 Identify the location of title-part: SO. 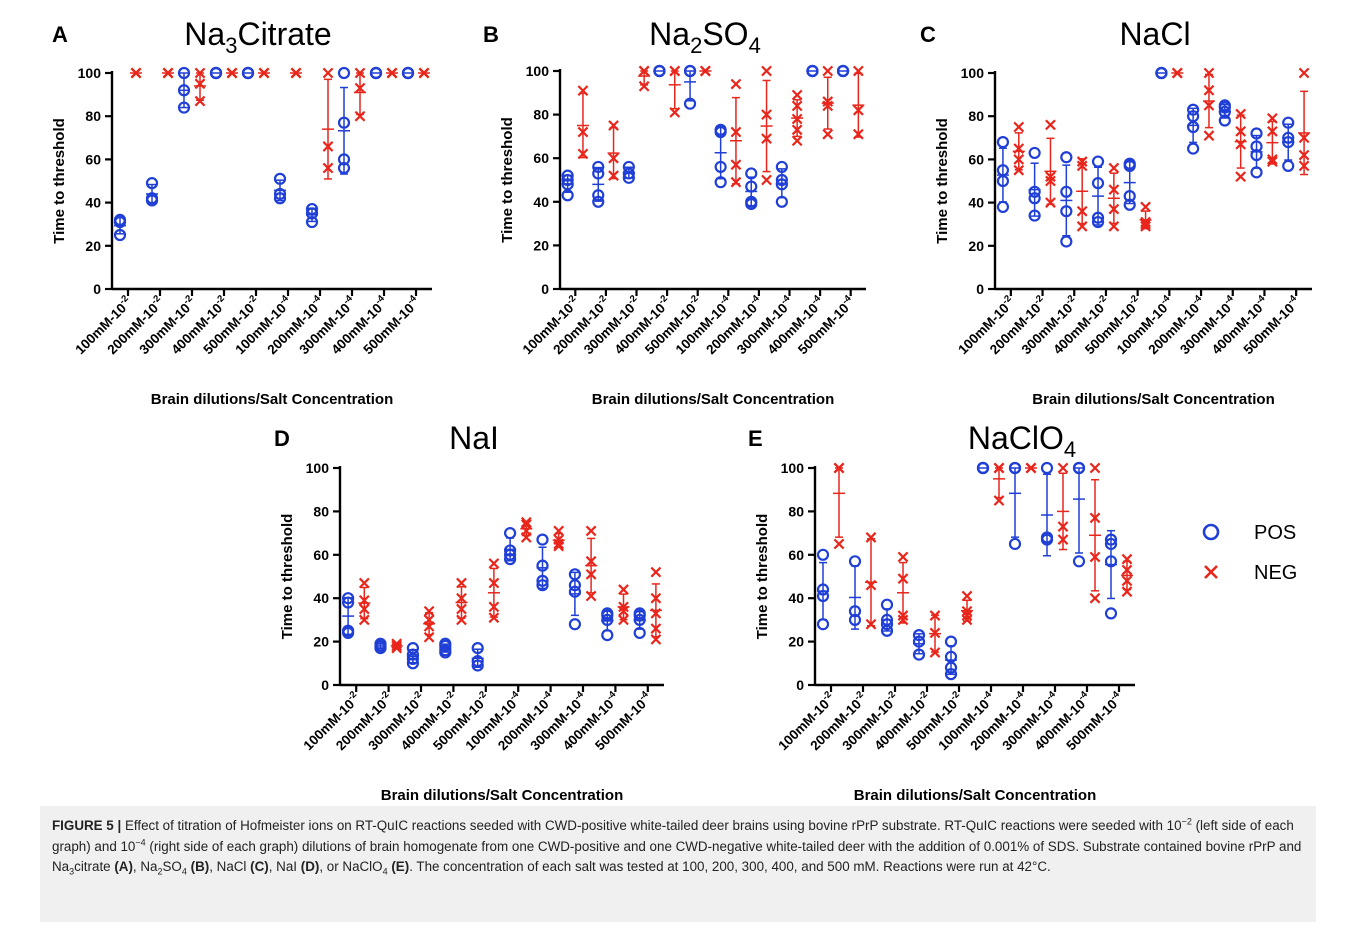
(725, 34).